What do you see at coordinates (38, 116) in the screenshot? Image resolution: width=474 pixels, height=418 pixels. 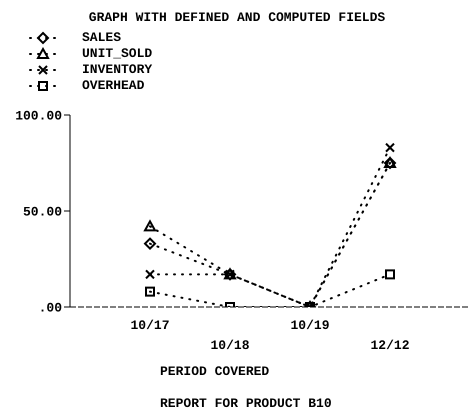 I see `y-tick-label: 100.00` at bounding box center [38, 116].